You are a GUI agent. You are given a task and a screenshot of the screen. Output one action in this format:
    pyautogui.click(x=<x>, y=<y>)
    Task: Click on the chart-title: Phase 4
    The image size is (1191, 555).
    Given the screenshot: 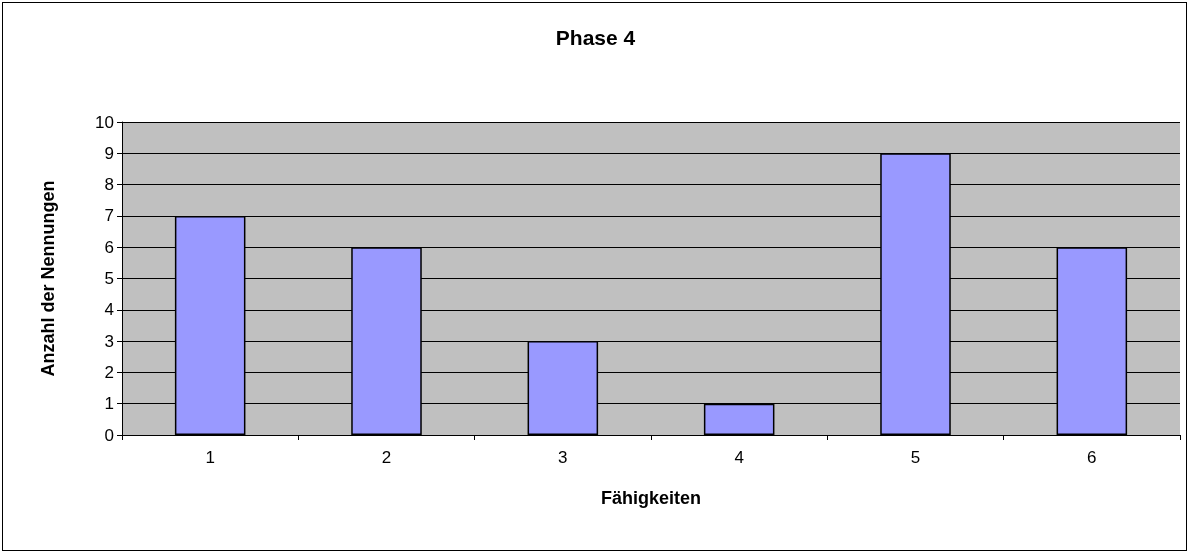 What is the action you would take?
    pyautogui.click(x=595, y=37)
    